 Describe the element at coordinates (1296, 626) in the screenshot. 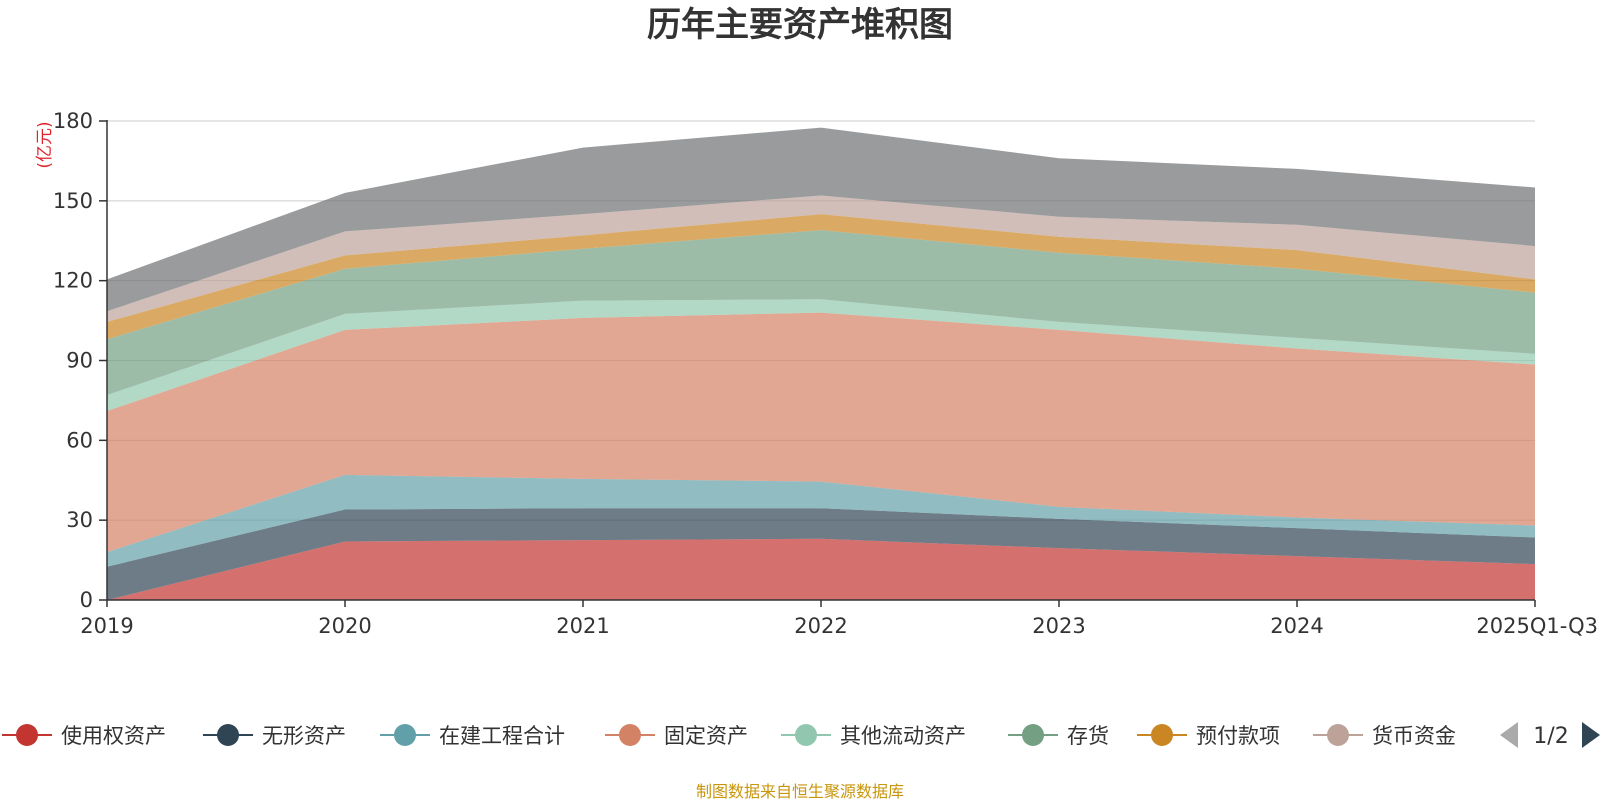

I see `x-tick-label: 2024` at that location.